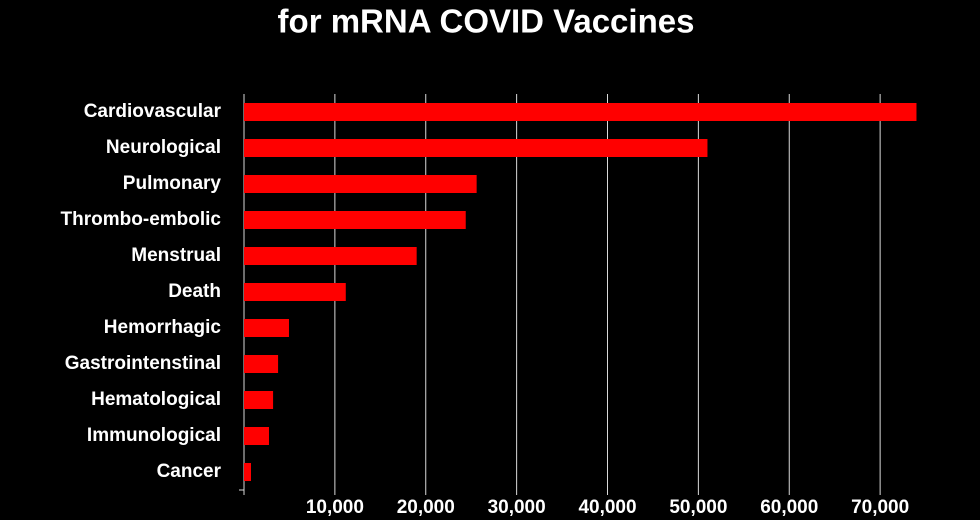 The height and width of the screenshot is (520, 980). I want to click on x-tick-label: 10,000, so click(335, 507).